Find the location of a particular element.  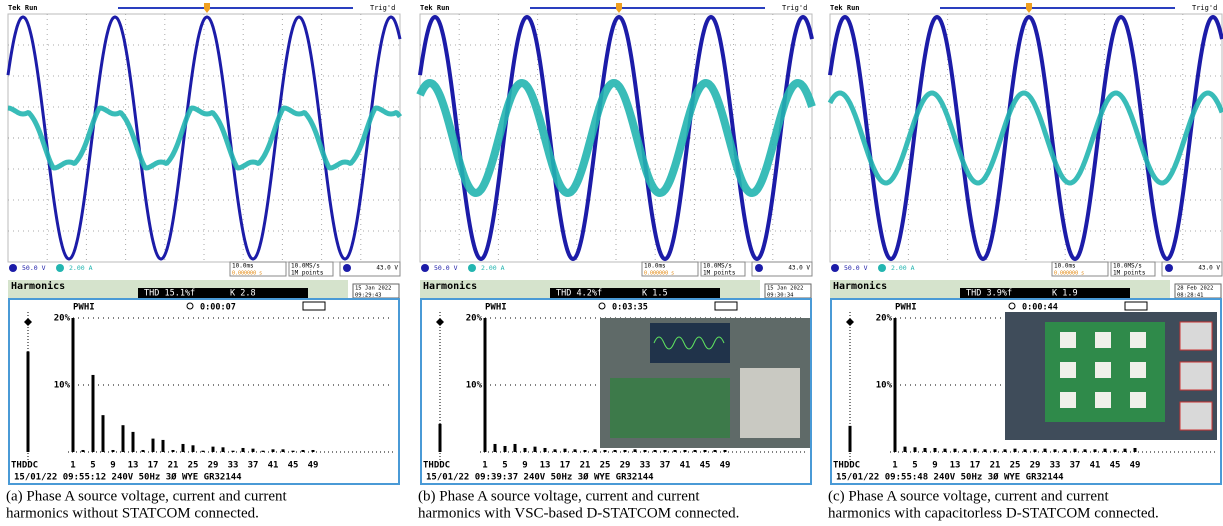

y-tick-label: 10% is located at coordinates (62, 386).